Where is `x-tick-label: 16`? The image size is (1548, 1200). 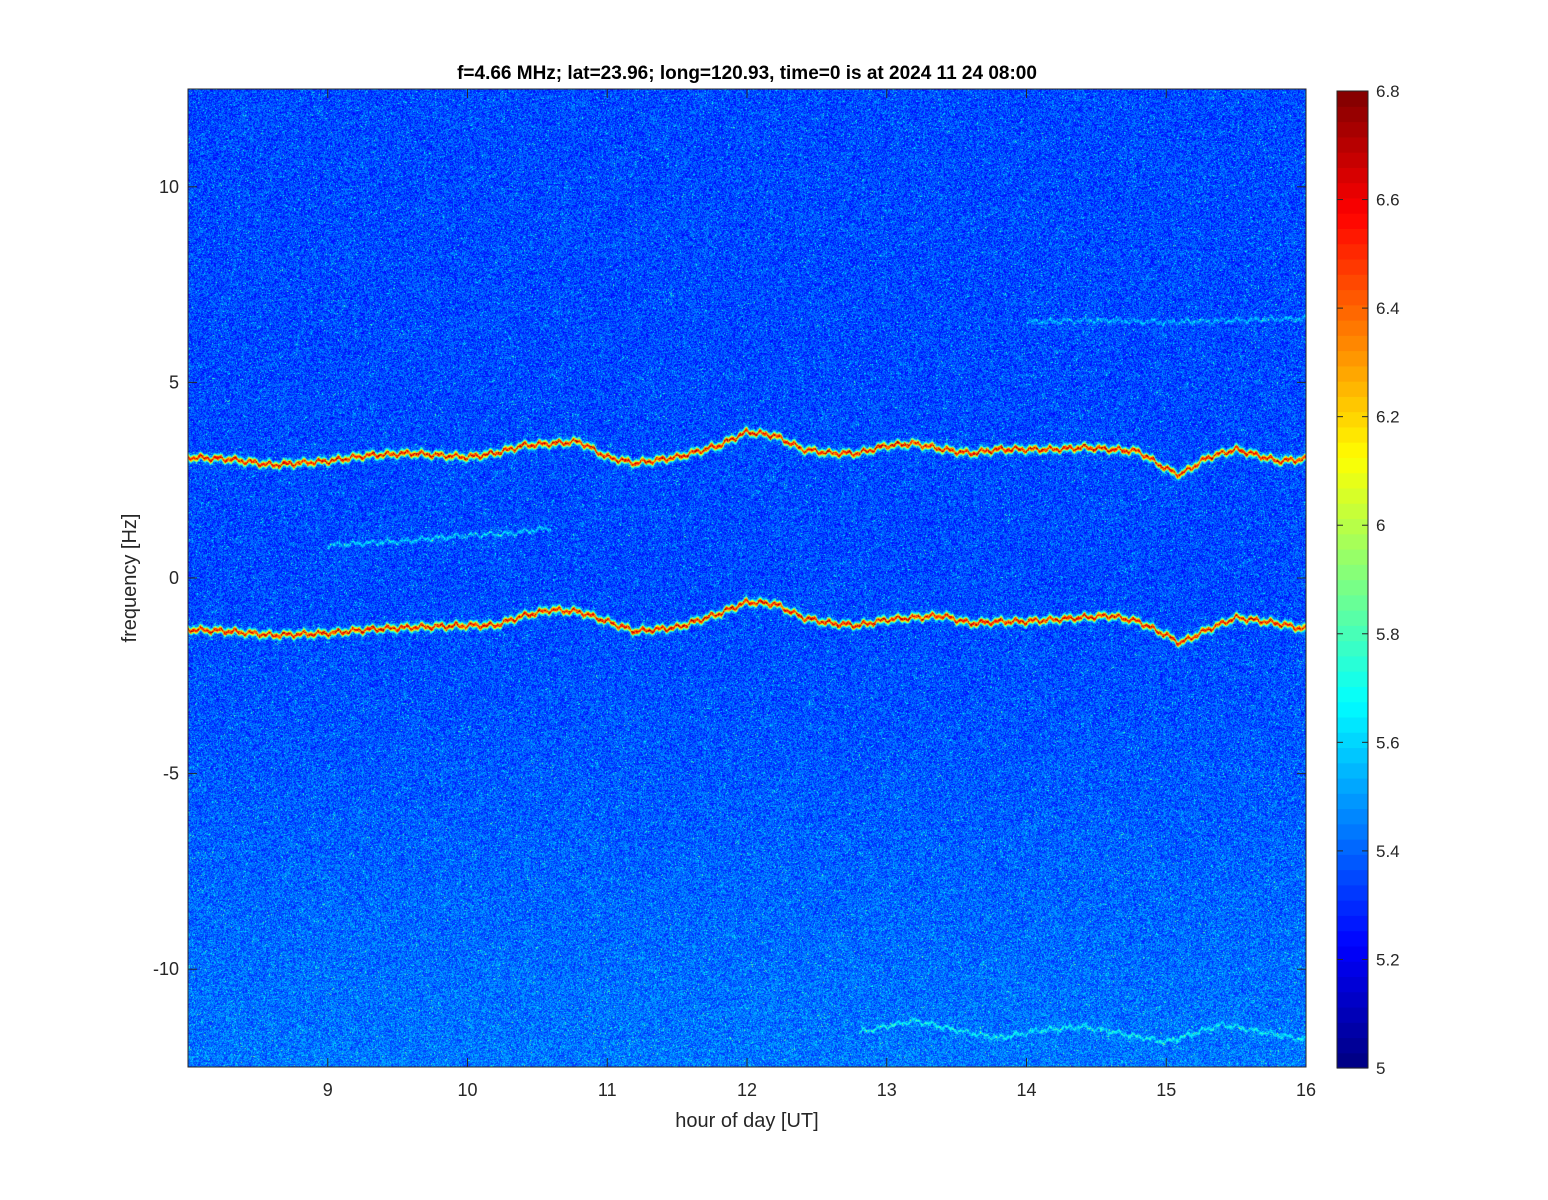 x-tick-label: 16 is located at coordinates (1306, 1090).